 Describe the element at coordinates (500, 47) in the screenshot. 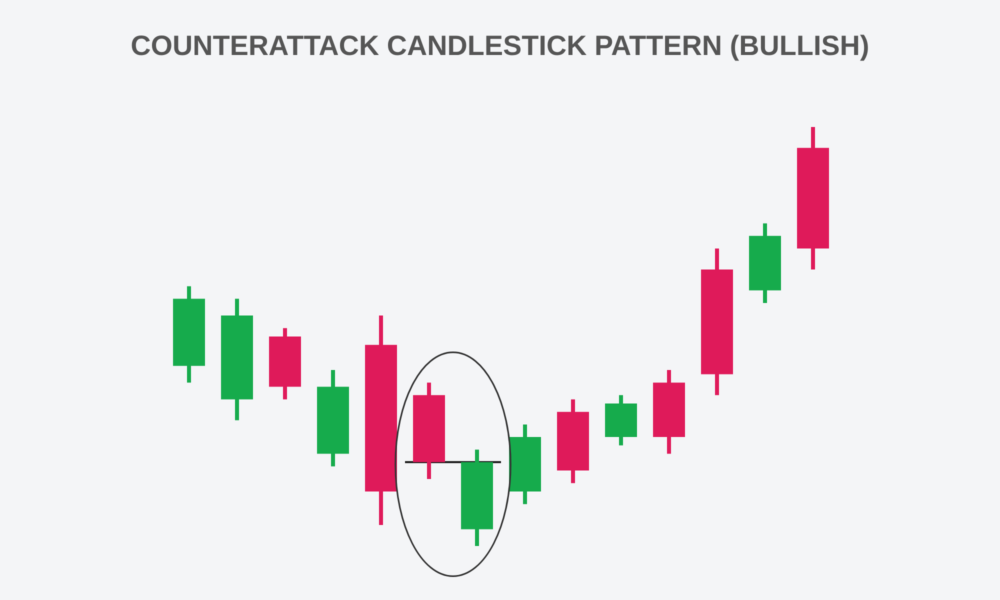

I see `chart-title: COUNTERATTACK CANDLESTICK PATTERN (BULLISH)` at that location.